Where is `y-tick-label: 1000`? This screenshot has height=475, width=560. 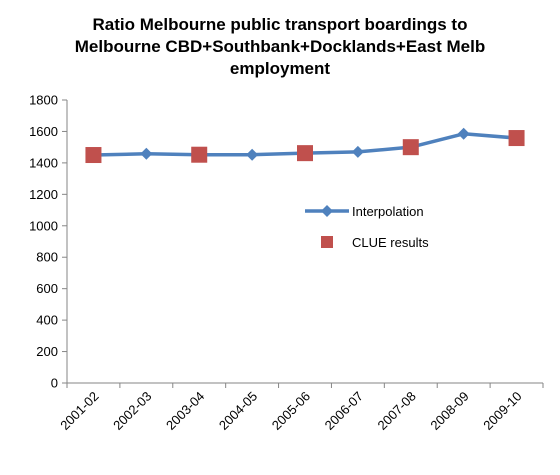
y-tick-label: 1000 is located at coordinates (43, 225).